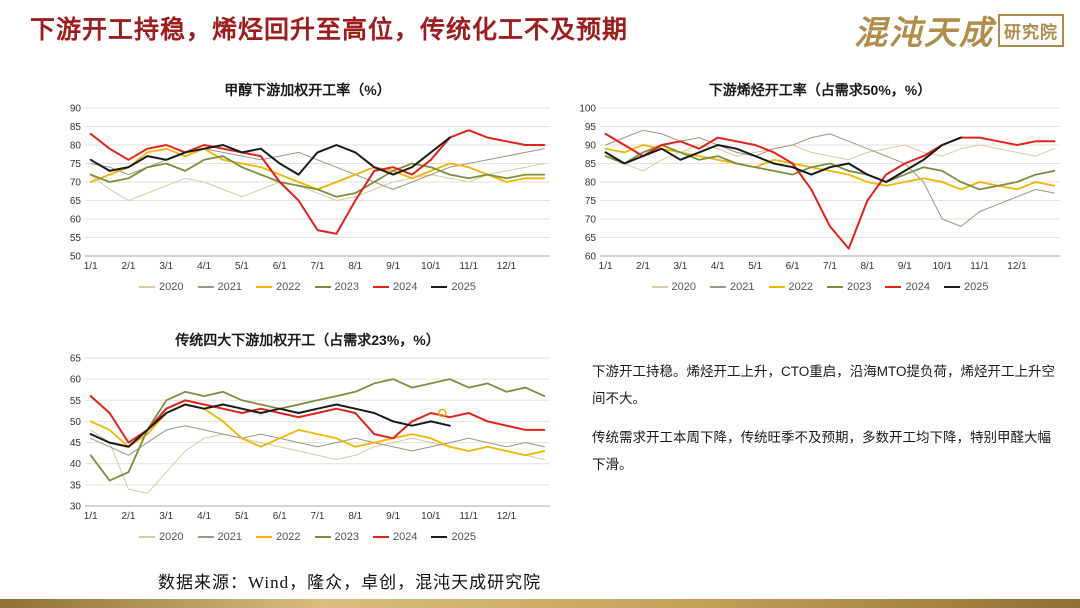 This screenshot has height=608, width=1080. Describe the element at coordinates (820, 90) in the screenshot. I see `chart-title: 下游烯烃开工率（占需求50%，%）` at that location.